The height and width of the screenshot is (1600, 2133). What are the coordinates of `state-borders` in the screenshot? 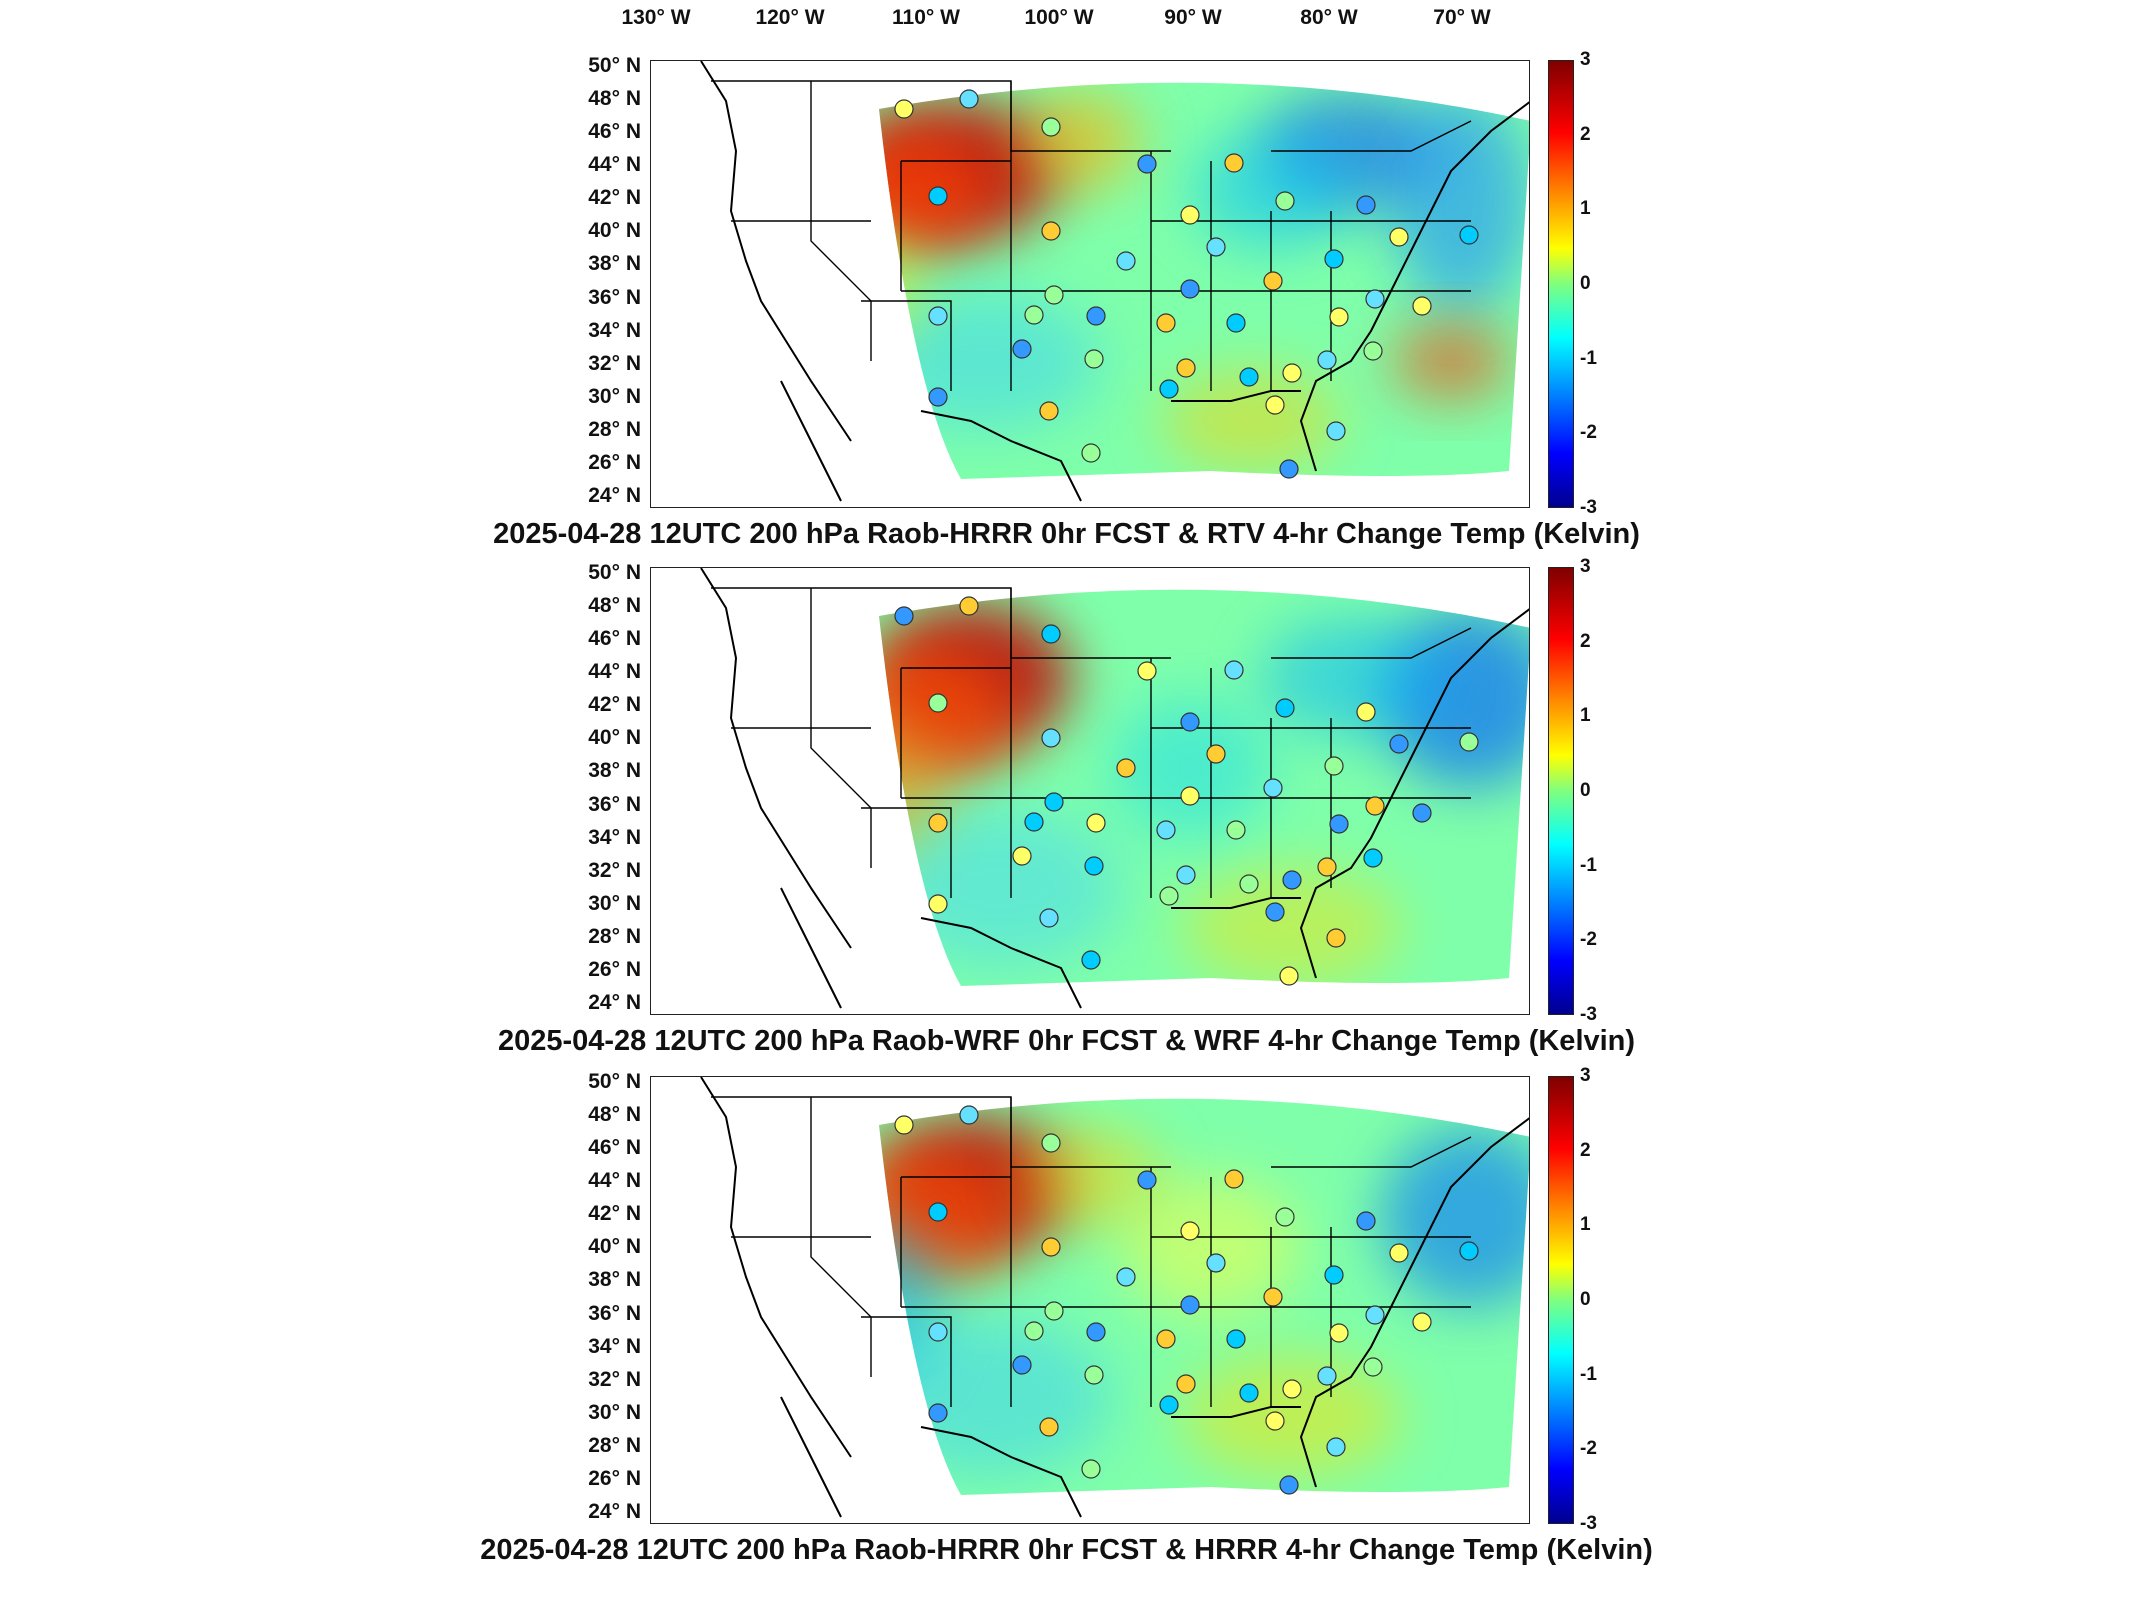 It's located at (1091, 235).